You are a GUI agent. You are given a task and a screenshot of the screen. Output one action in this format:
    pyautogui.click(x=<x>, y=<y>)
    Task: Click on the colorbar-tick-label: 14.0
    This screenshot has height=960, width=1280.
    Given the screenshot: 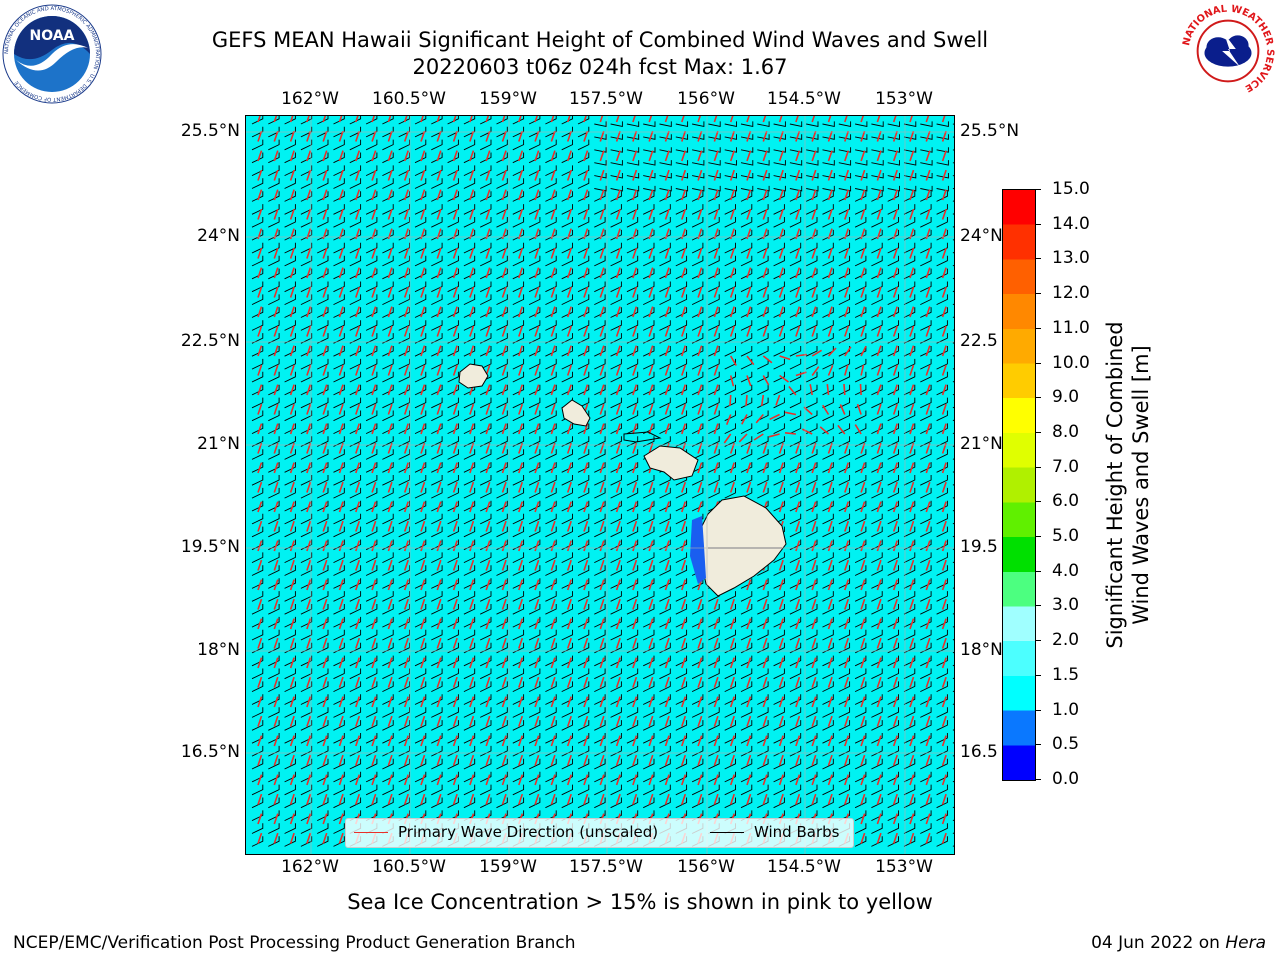 What is the action you would take?
    pyautogui.click(x=1071, y=223)
    